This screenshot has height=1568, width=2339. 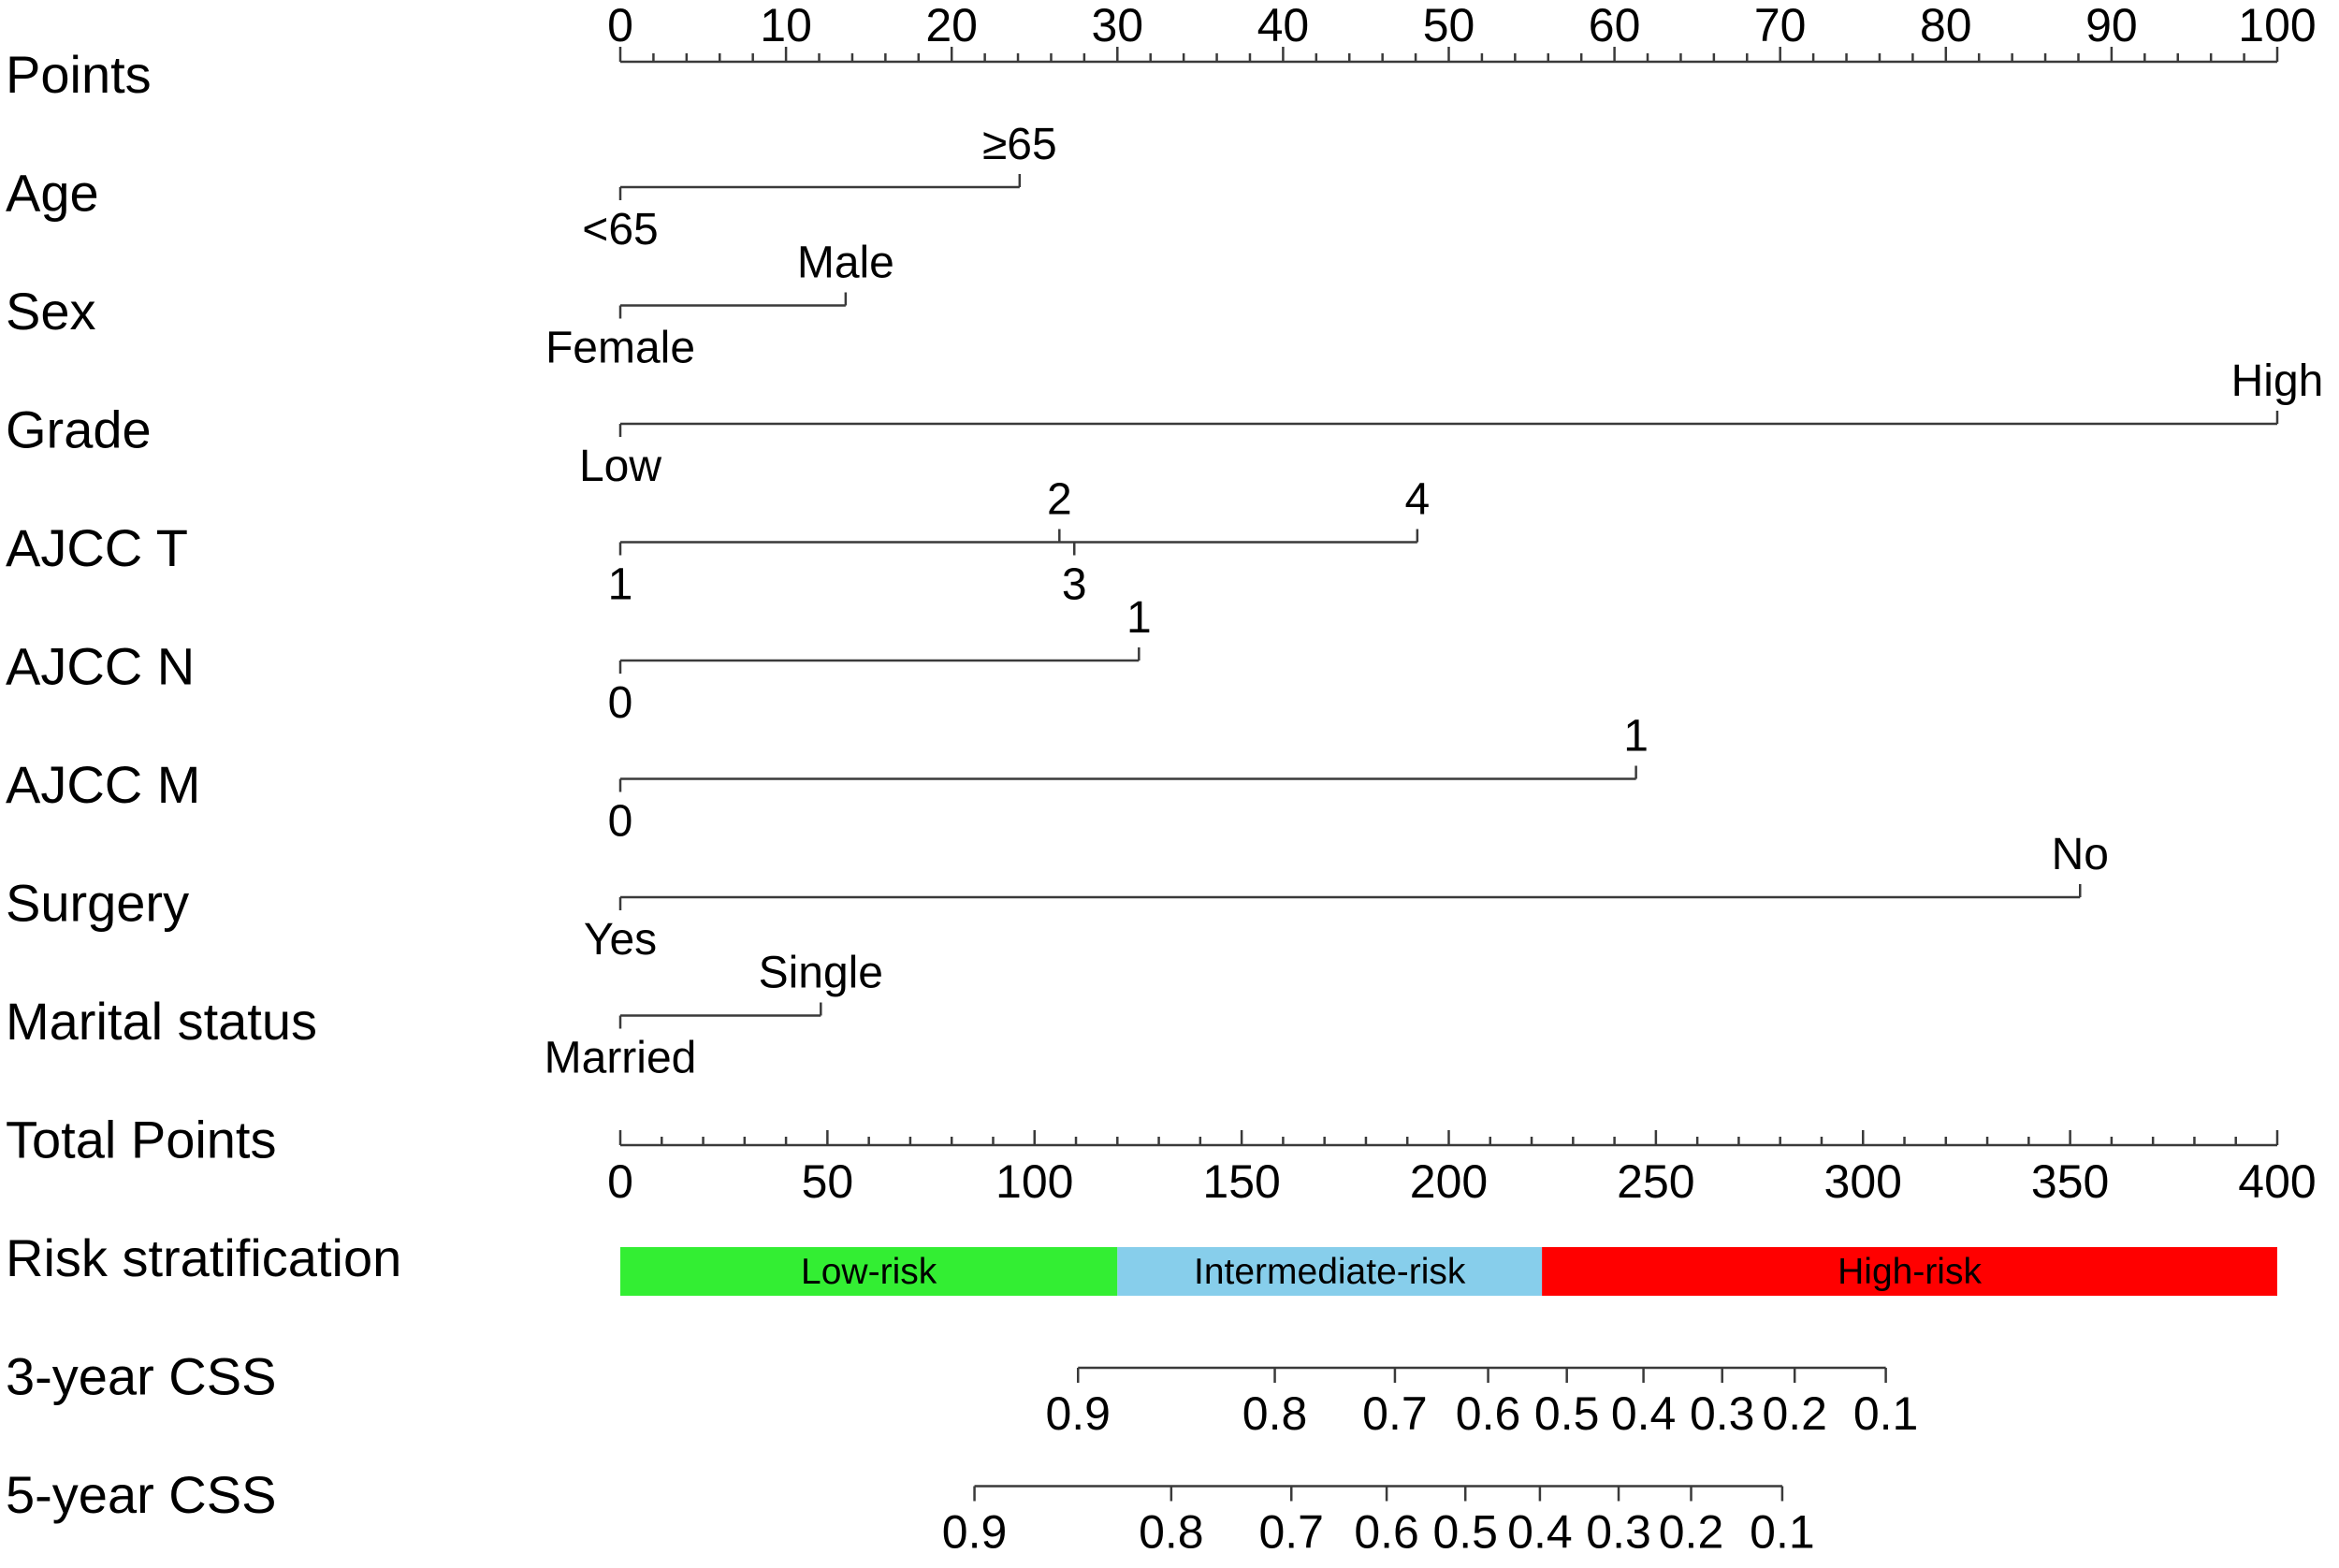 What do you see at coordinates (97, 547) in the screenshot?
I see `row-label: AJCC T` at bounding box center [97, 547].